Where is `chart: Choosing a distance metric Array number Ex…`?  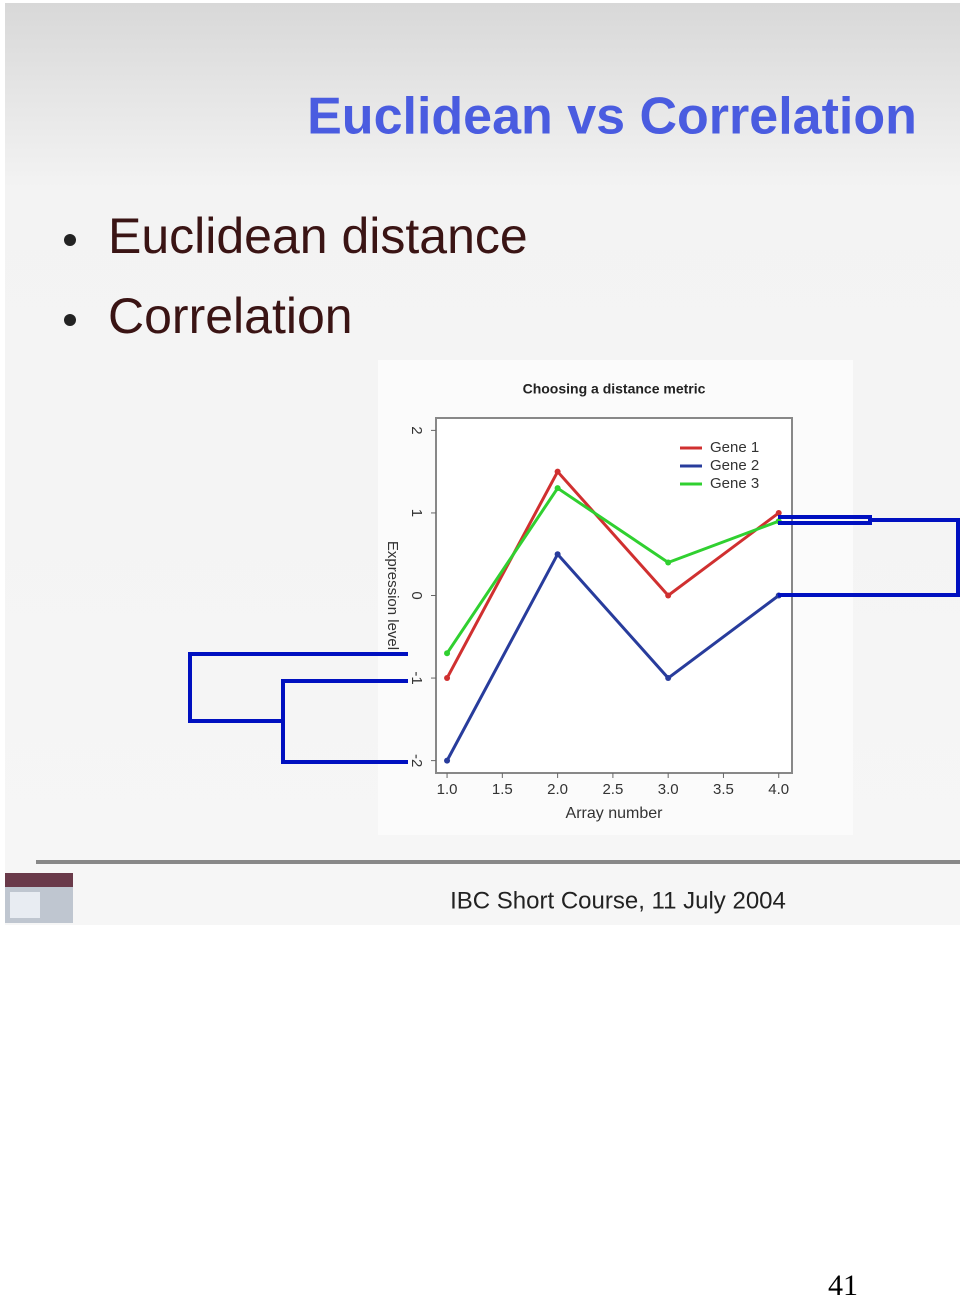
chart: Choosing a distance metric Array number Ex… is located at coordinates (588, 601).